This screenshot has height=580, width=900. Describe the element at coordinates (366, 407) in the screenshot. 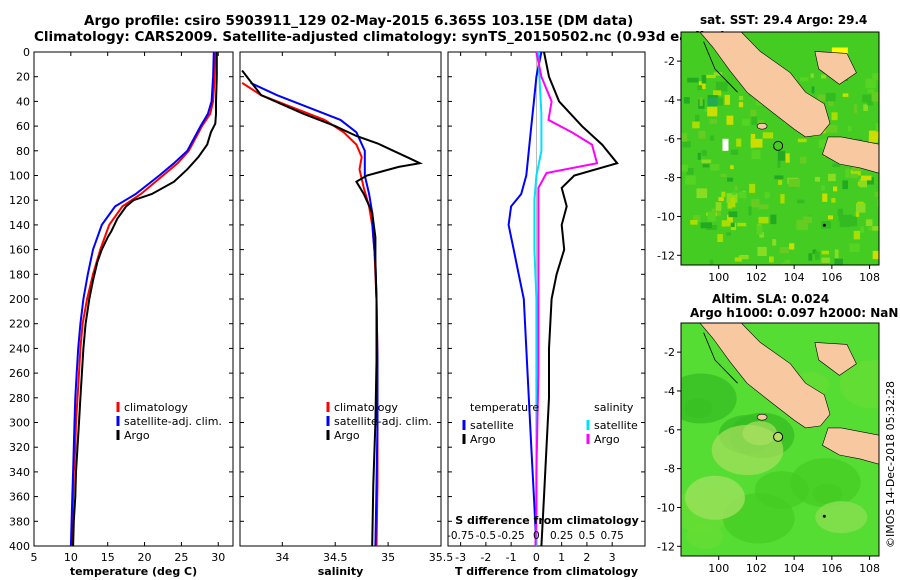

I see `legend-label: climatology` at that location.